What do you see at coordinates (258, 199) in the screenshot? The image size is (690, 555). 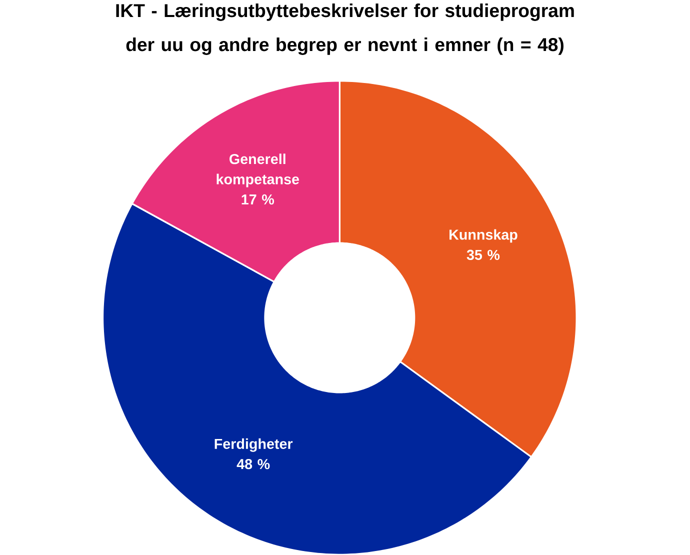 I see `data-label: 17 %` at bounding box center [258, 199].